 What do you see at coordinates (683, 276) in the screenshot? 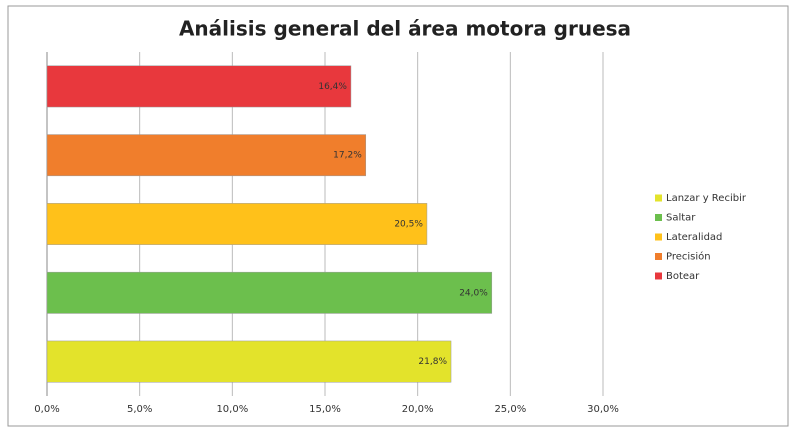
I see `legend-label: Botear` at bounding box center [683, 276].